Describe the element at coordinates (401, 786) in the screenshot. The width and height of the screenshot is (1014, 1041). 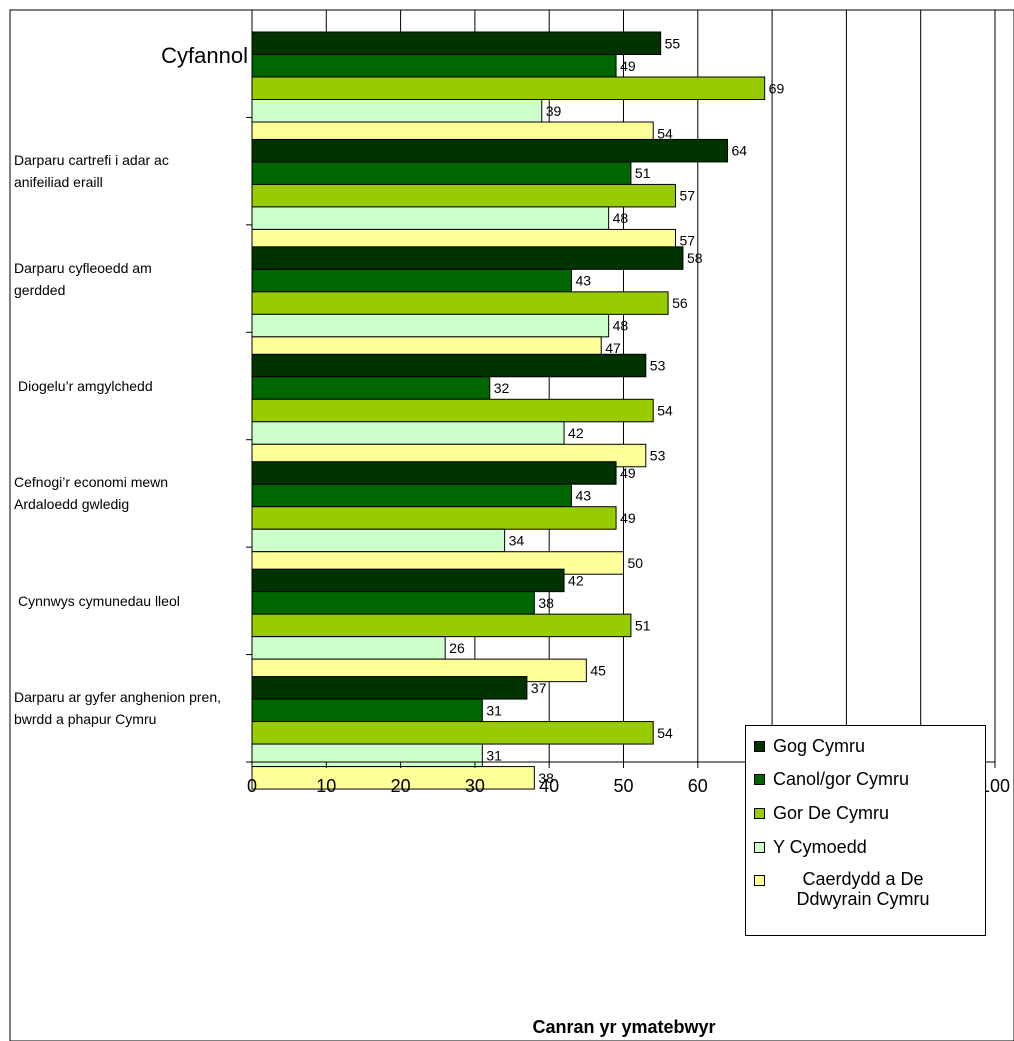
I see `x-tick-label: 20` at that location.